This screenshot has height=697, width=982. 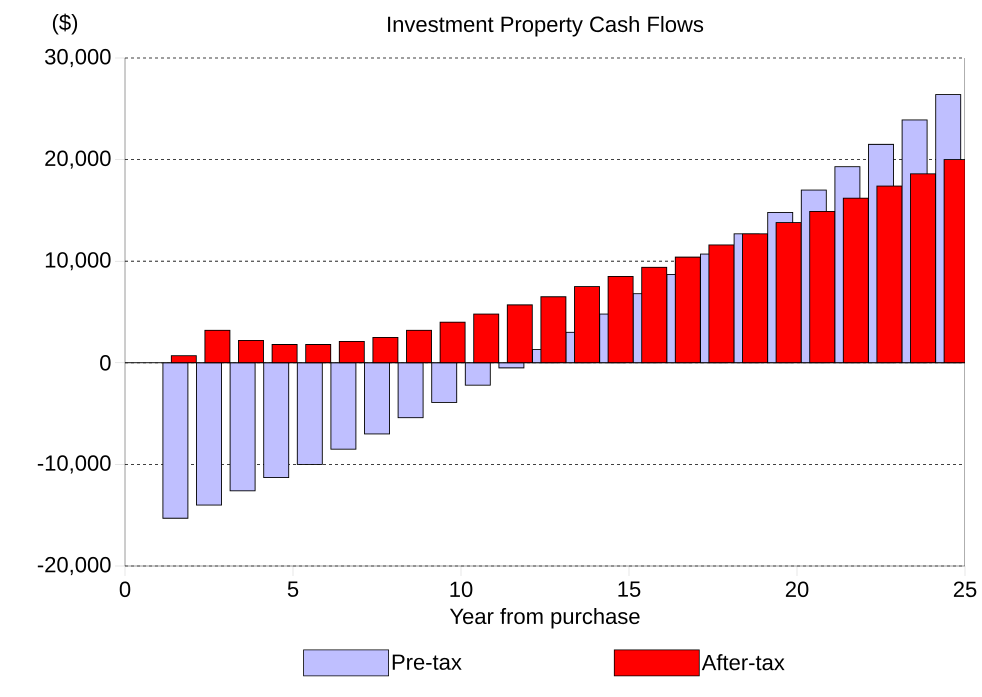 What do you see at coordinates (427, 662) in the screenshot?
I see `legend-label: Pre-tax` at bounding box center [427, 662].